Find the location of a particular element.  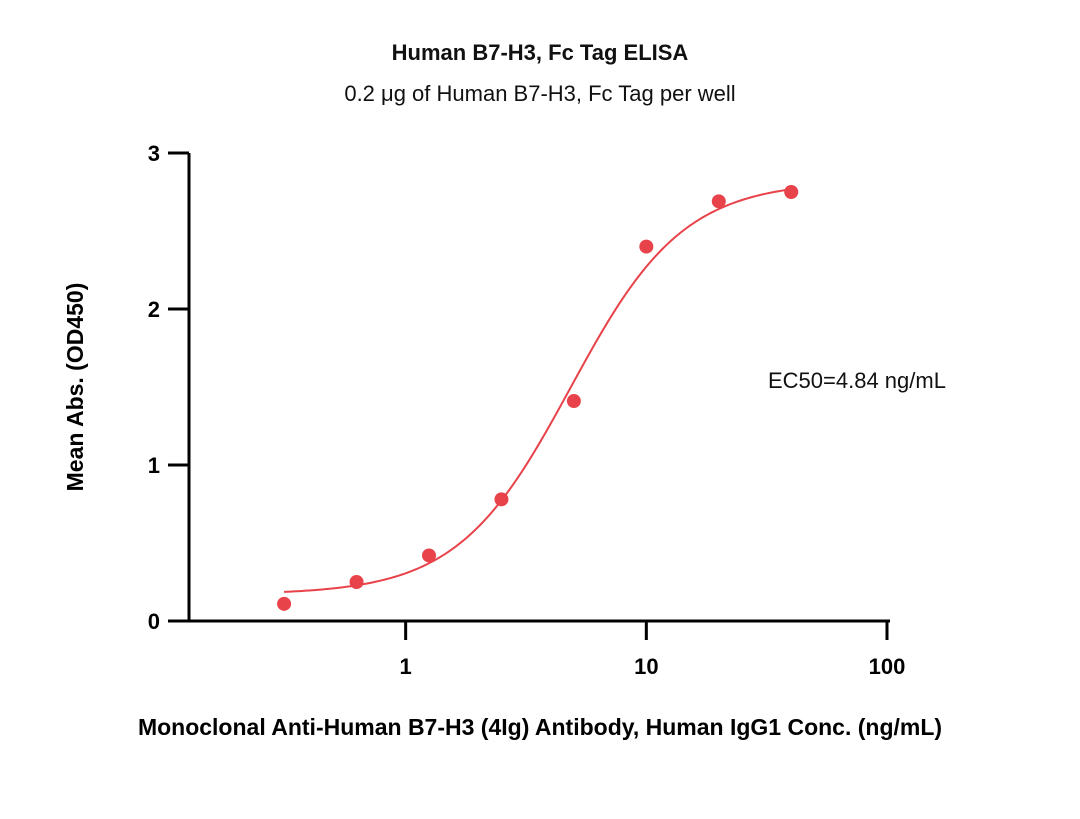

x-tick-label: 1 is located at coordinates (406, 666).